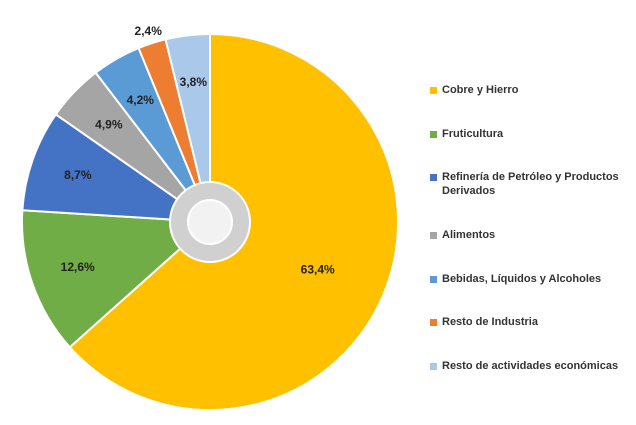 This screenshot has height=425, width=636. I want to click on legend-label: Cobre y Hierro, so click(480, 89).